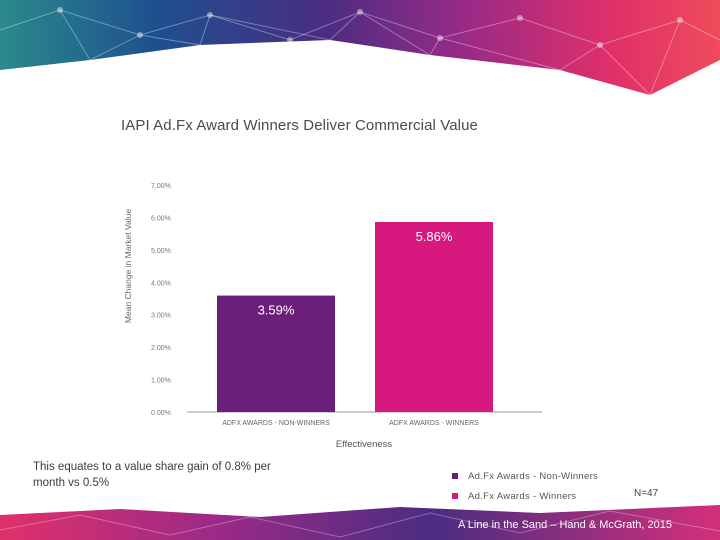 The height and width of the screenshot is (540, 720). Describe the element at coordinates (161, 186) in the screenshot. I see `y-tick-label: 7.00%` at that location.